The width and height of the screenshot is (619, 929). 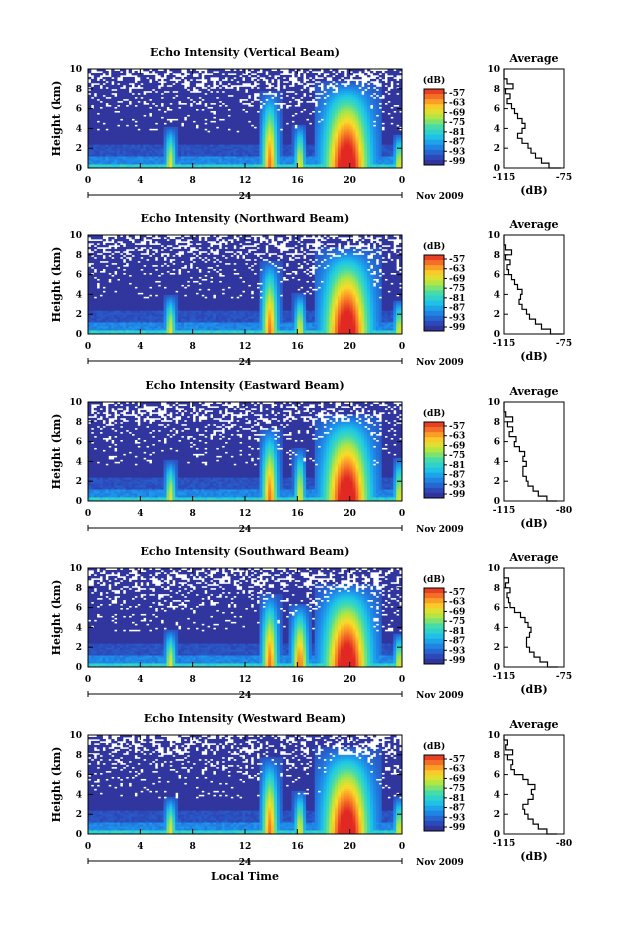 I want to click on y-tick-label: 10, so click(x=75, y=70).